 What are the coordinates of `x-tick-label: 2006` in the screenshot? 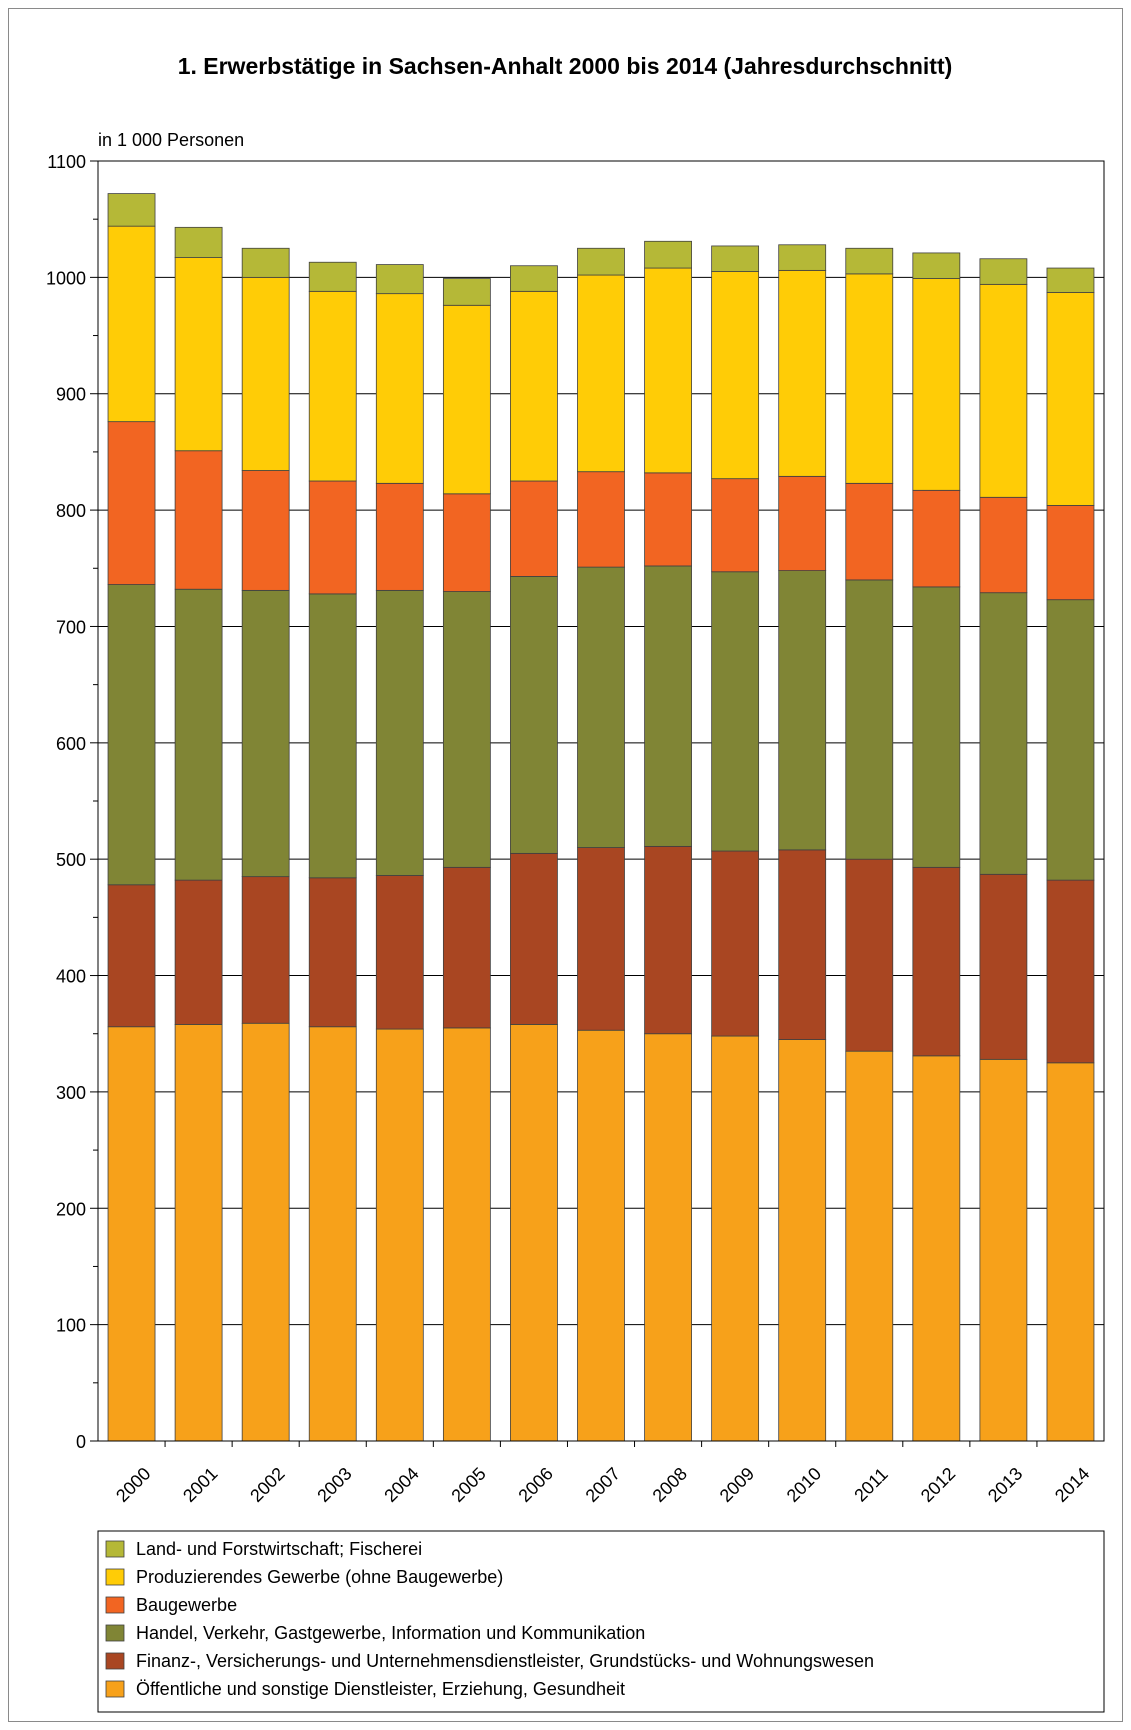 It's located at (535, 1485).